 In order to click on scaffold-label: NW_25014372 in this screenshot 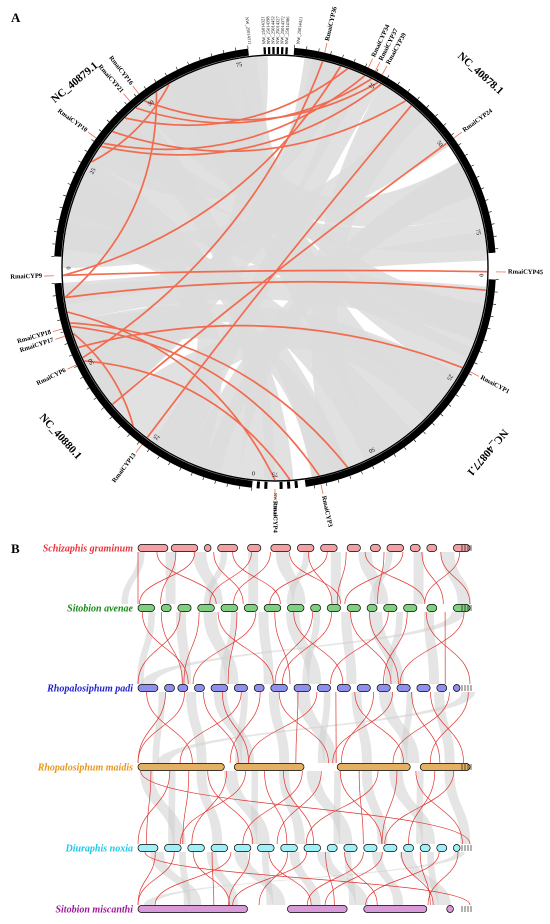, I will do `click(282, 30)`.